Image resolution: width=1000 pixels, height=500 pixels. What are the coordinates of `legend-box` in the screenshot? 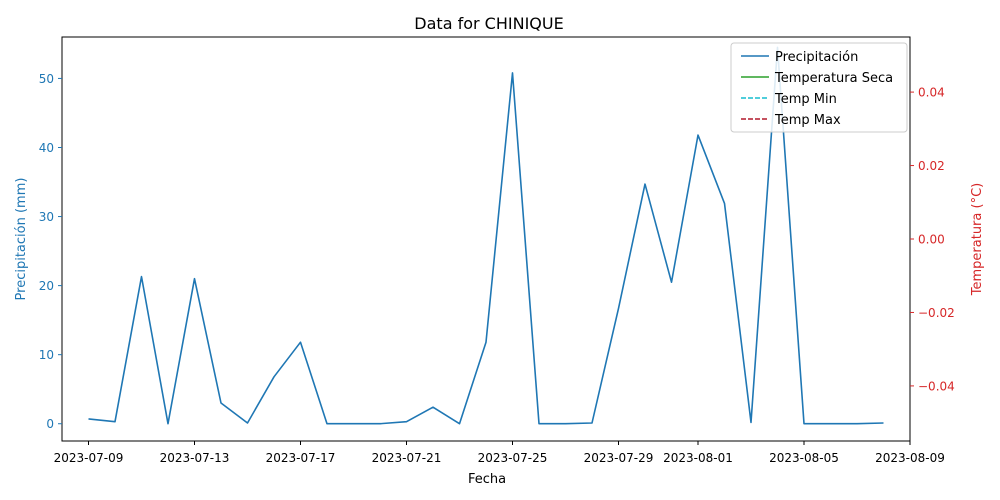 It's located at (819, 87).